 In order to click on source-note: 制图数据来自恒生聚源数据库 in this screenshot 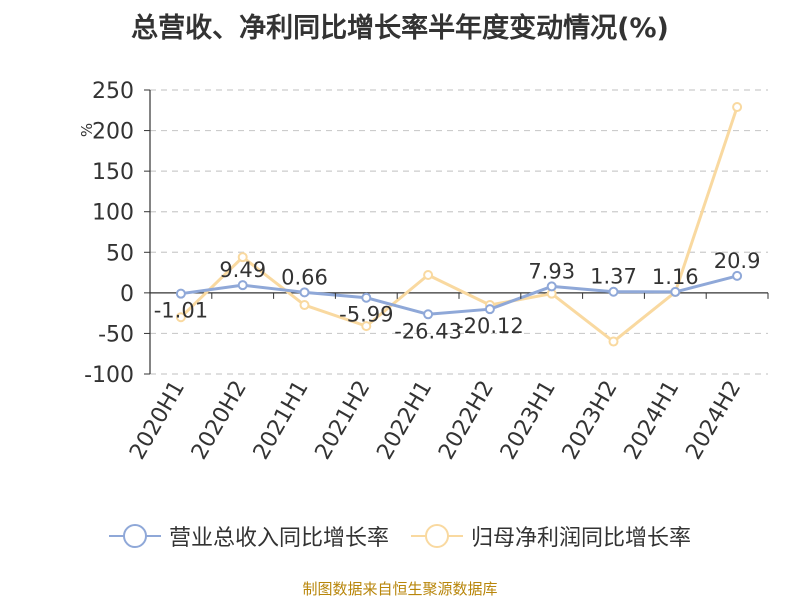, I will do `click(400, 589)`.